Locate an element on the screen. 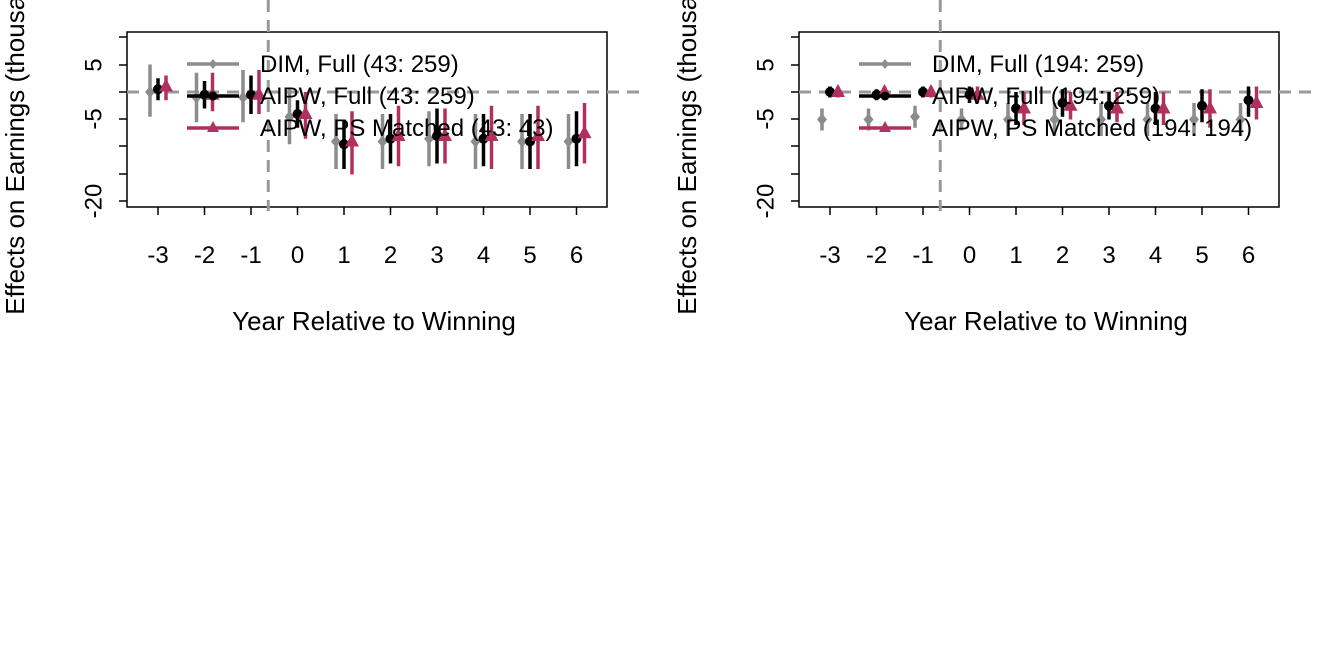  x-tick-label: 3 is located at coordinates (436, 255).